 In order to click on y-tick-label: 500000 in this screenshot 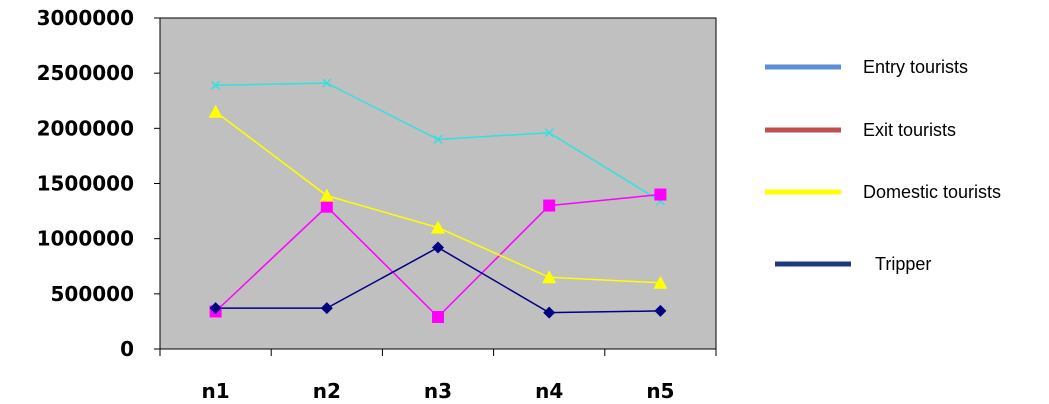, I will do `click(93, 294)`.